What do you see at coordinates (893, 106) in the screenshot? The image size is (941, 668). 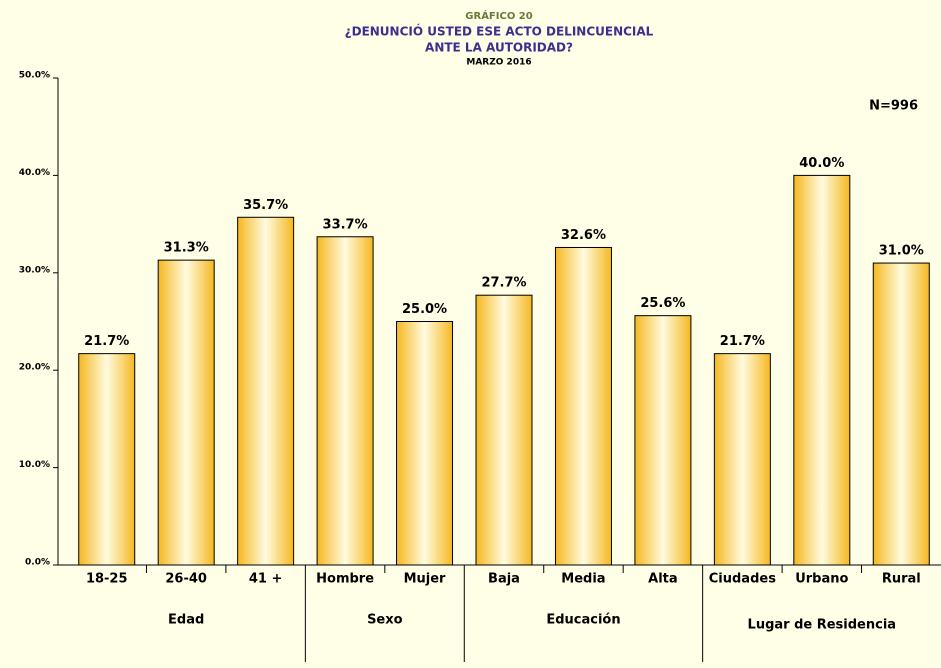 I see `annotation: N=996` at bounding box center [893, 106].